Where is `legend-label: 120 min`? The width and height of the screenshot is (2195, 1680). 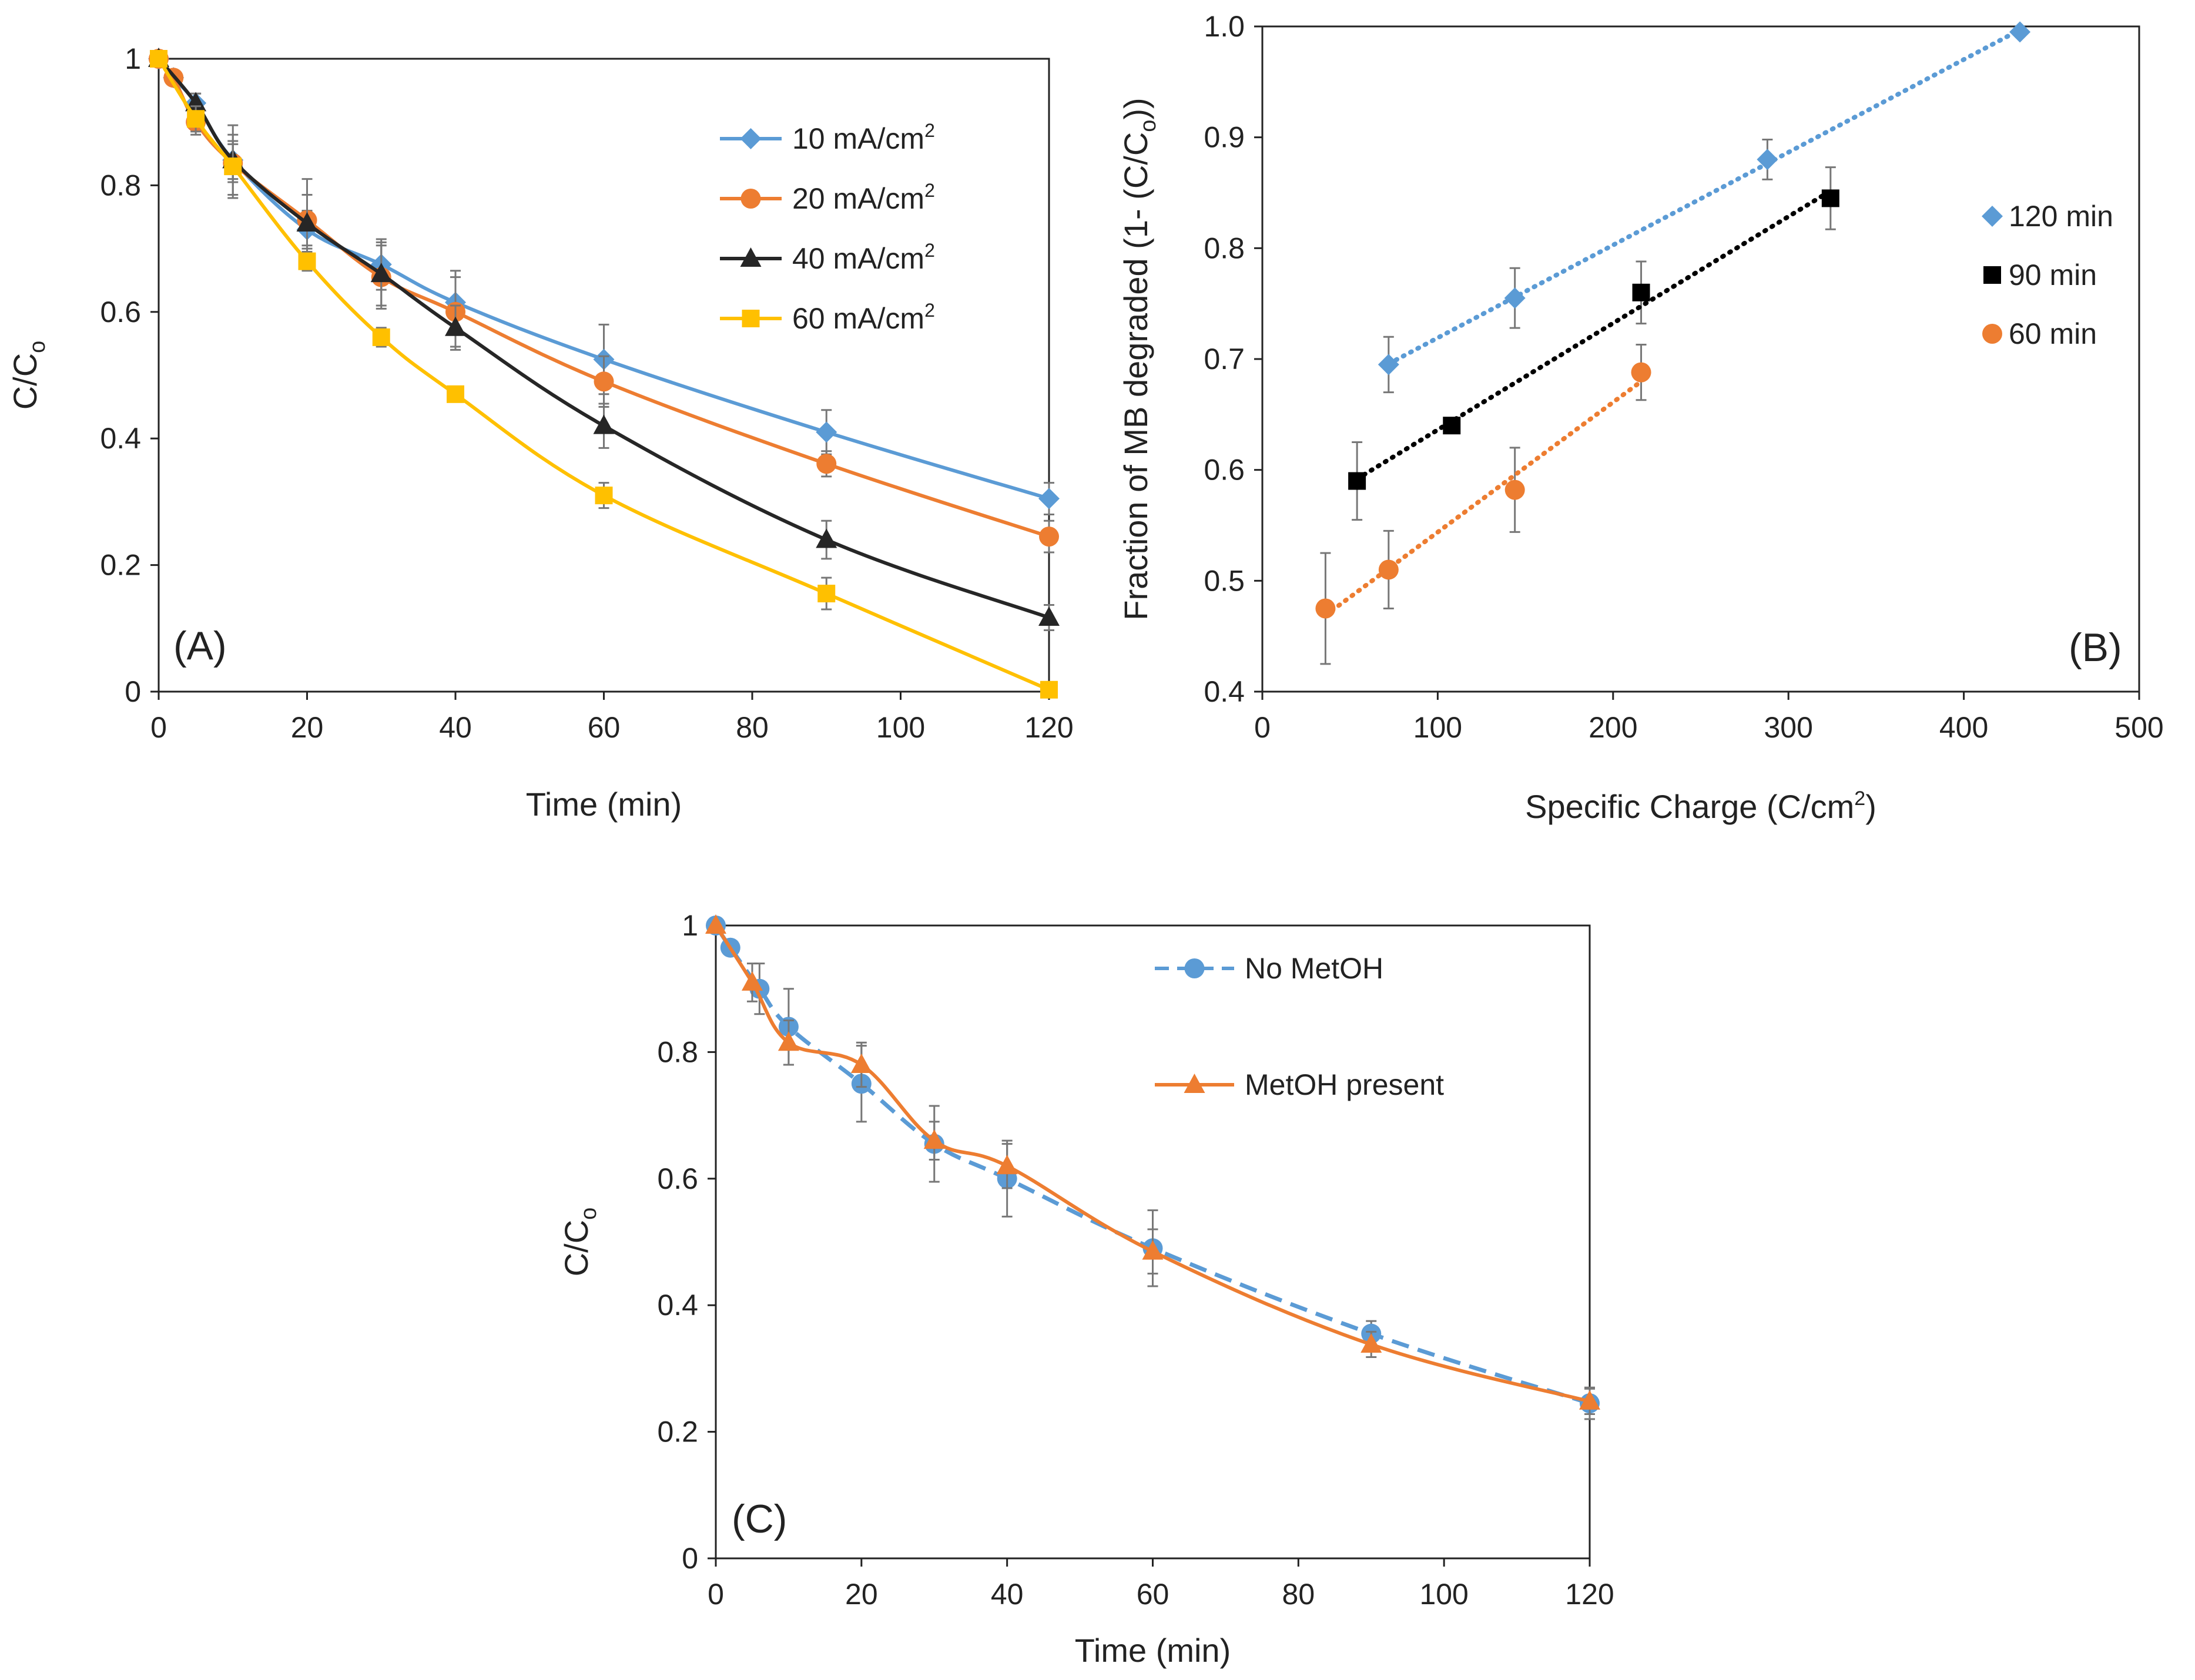
legend-label: 120 min is located at coordinates (2061, 216).